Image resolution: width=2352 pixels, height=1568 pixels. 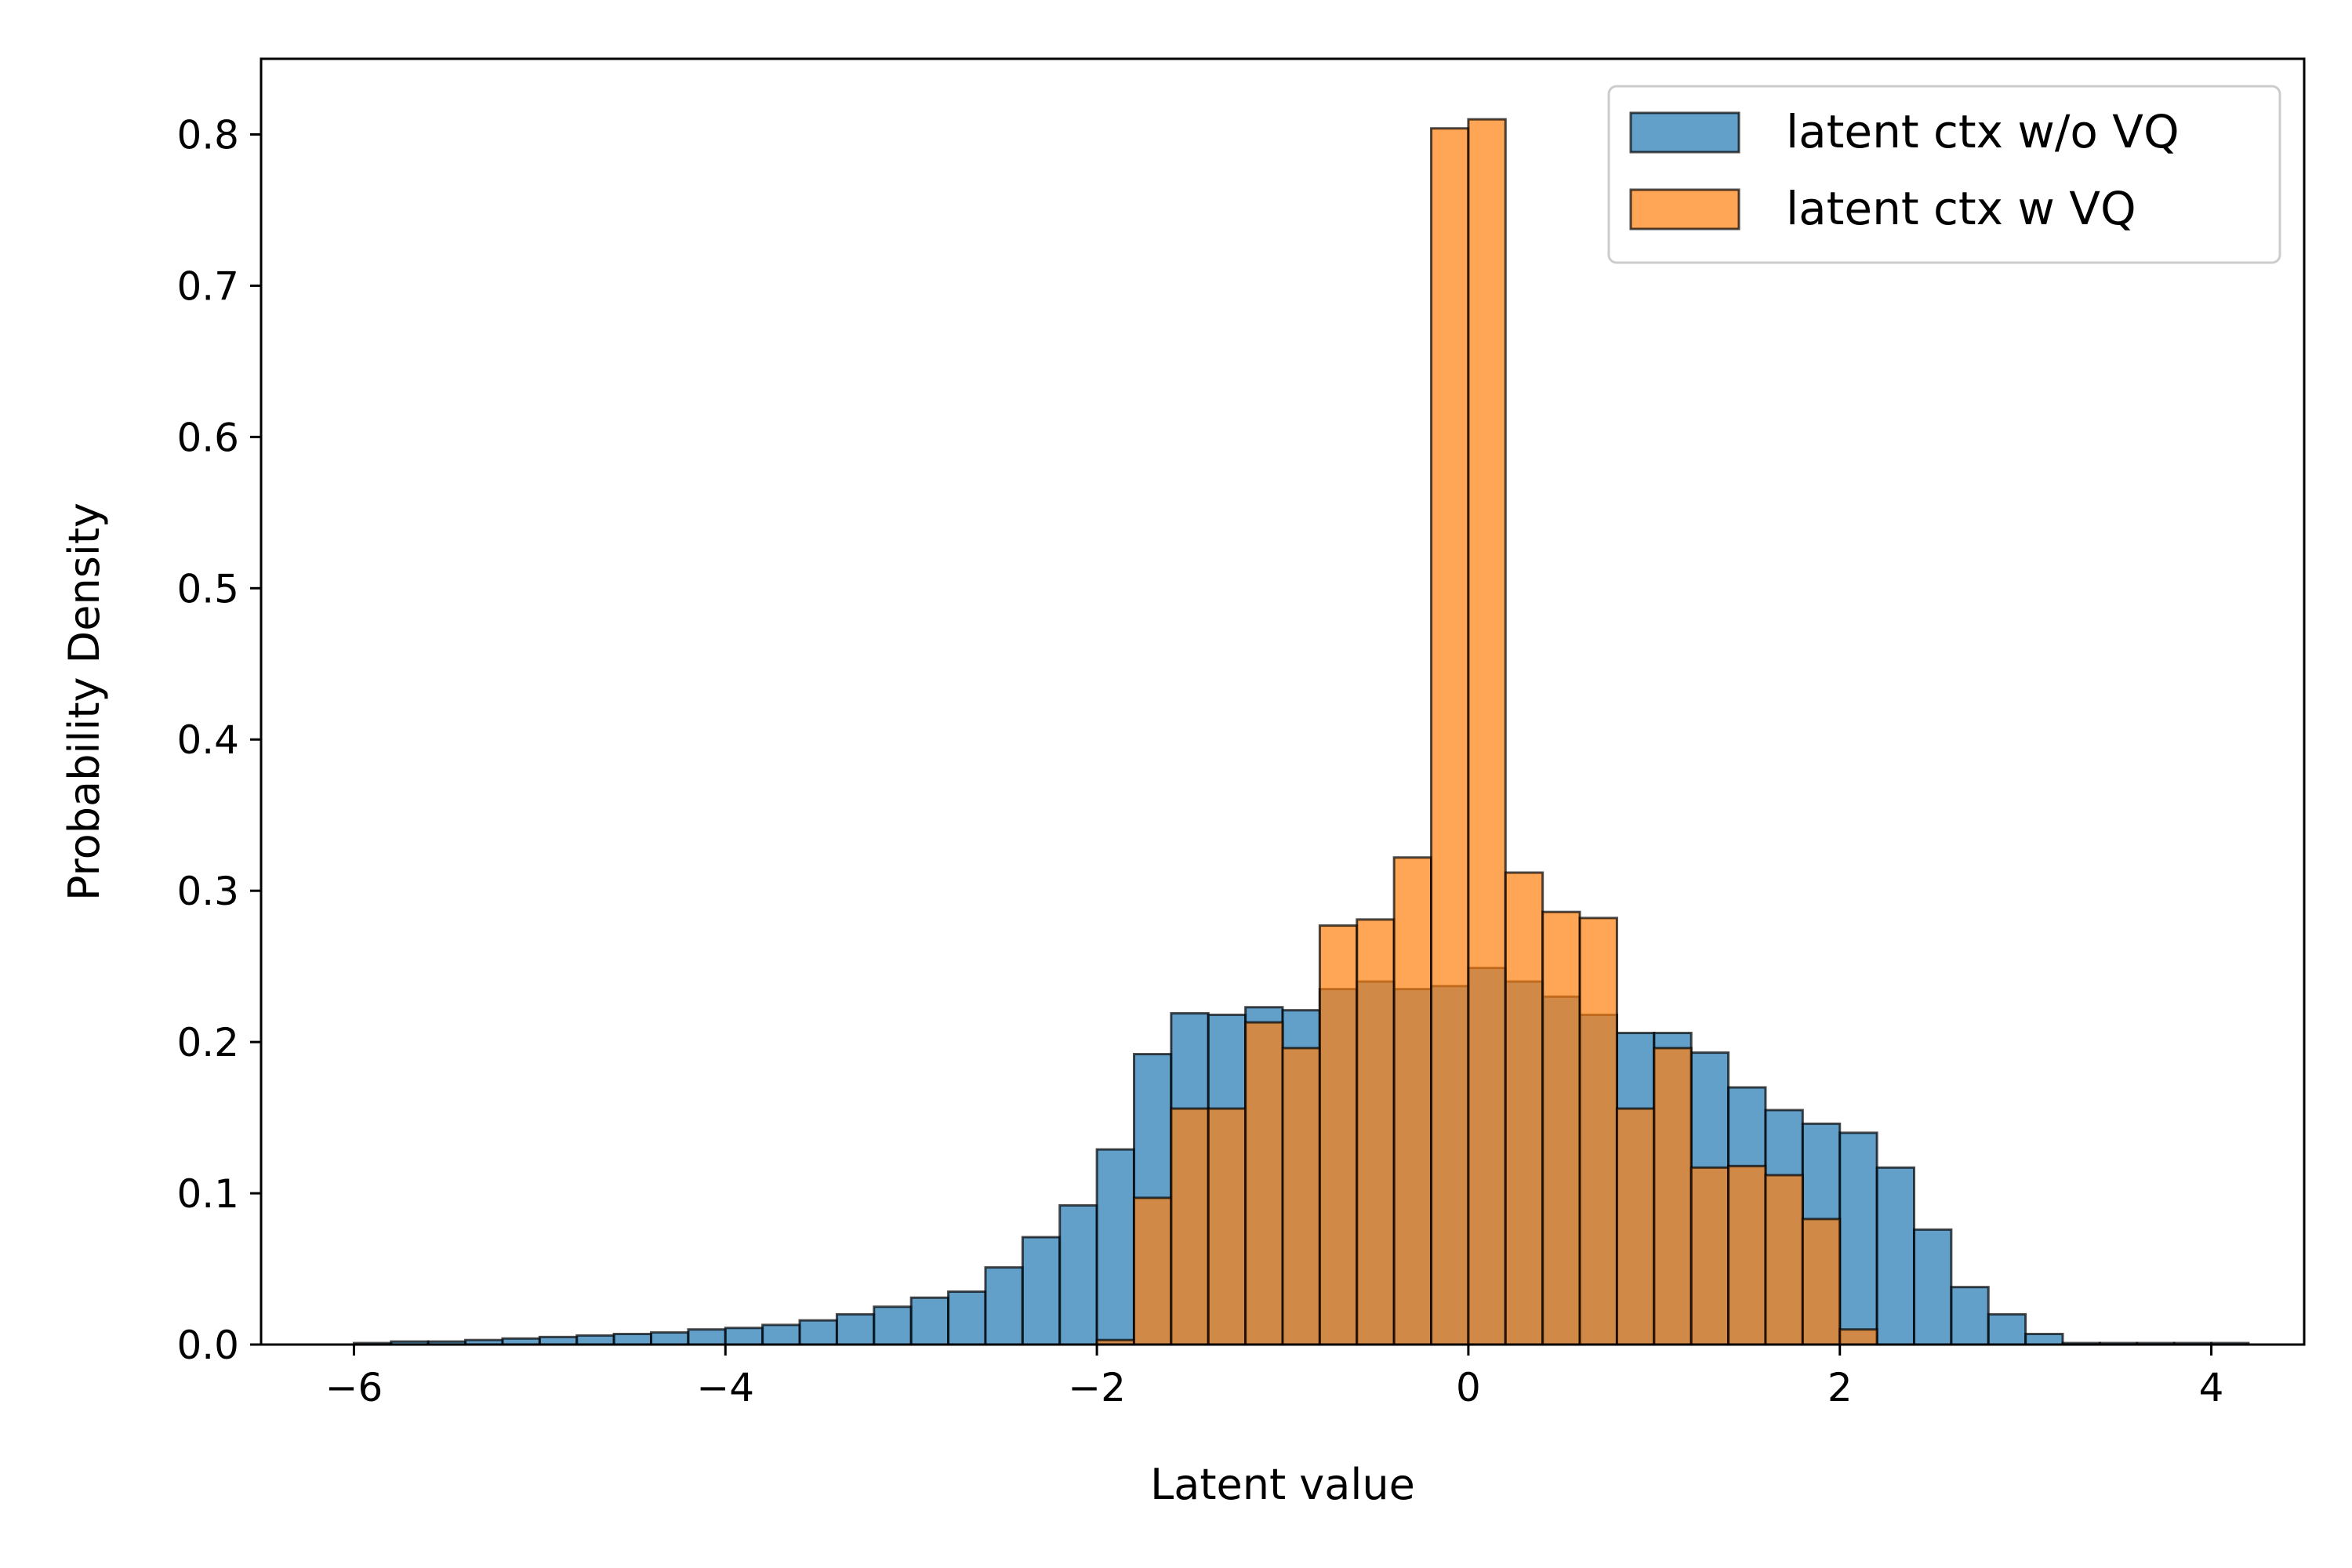 I want to click on y-axis-title: Probability Density, so click(x=84, y=702).